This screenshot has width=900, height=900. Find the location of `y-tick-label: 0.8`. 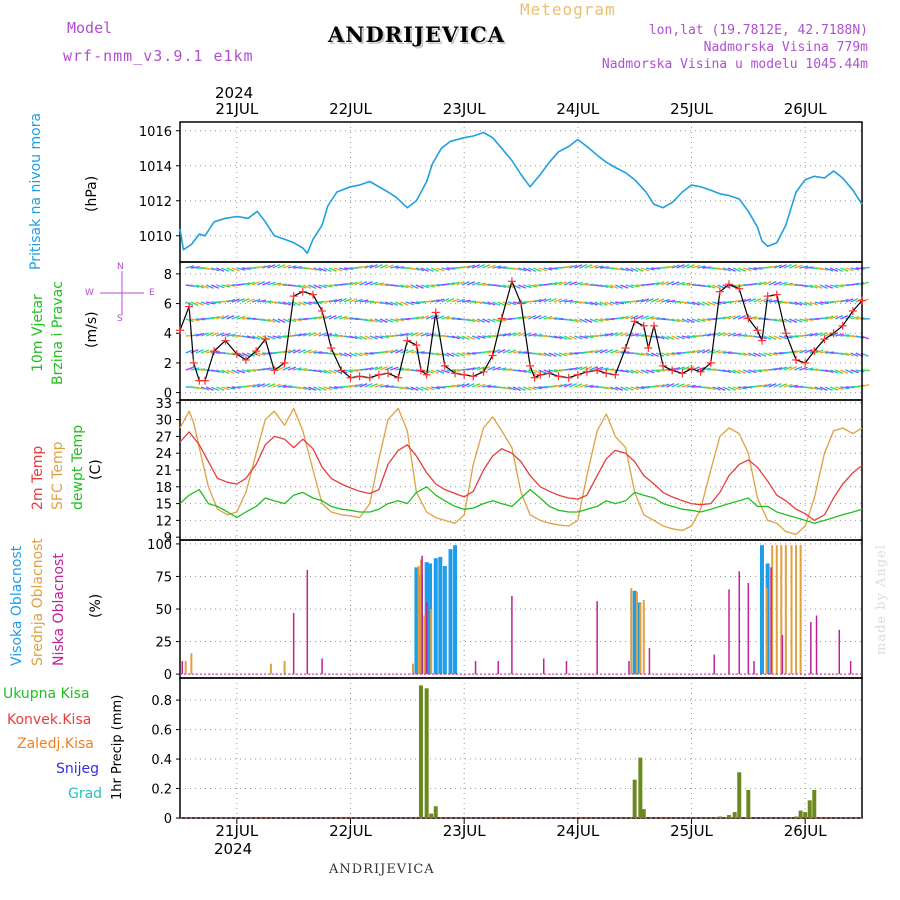

y-tick-label: 0.8 is located at coordinates (161, 701).